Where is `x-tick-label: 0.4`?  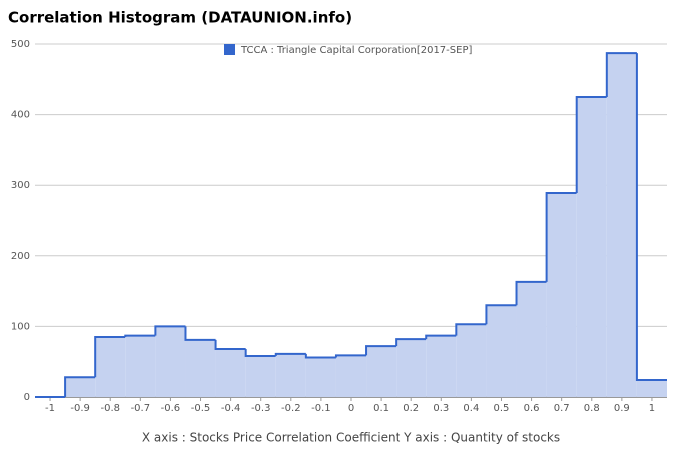
x-tick-label: 0.4 is located at coordinates (471, 408).